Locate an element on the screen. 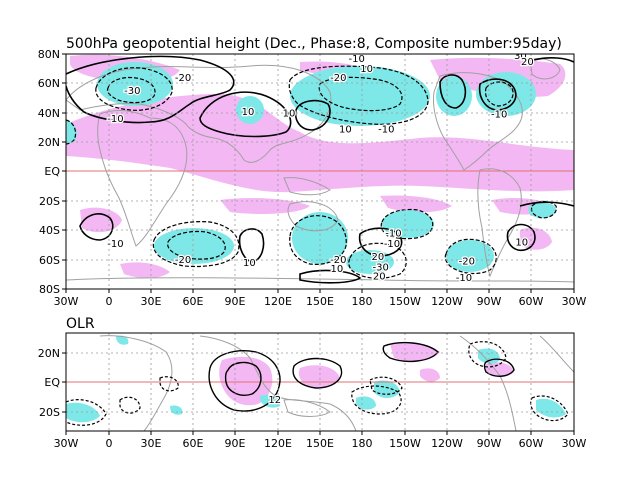 This screenshot has height=495, width=640. lon-label-150w: 150W is located at coordinates (405, 301).